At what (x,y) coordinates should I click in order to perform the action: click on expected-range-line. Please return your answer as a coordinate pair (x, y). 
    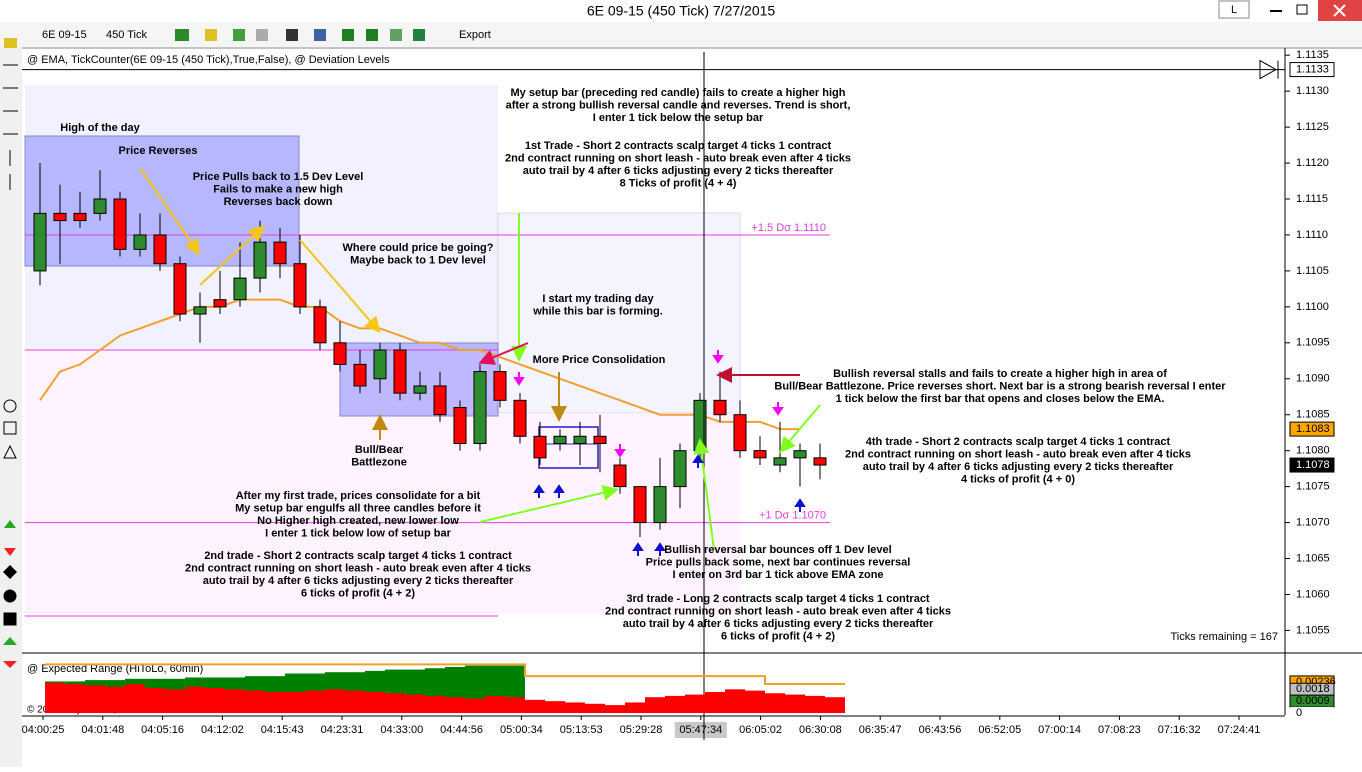
    Looking at the image, I should click on (445, 674).